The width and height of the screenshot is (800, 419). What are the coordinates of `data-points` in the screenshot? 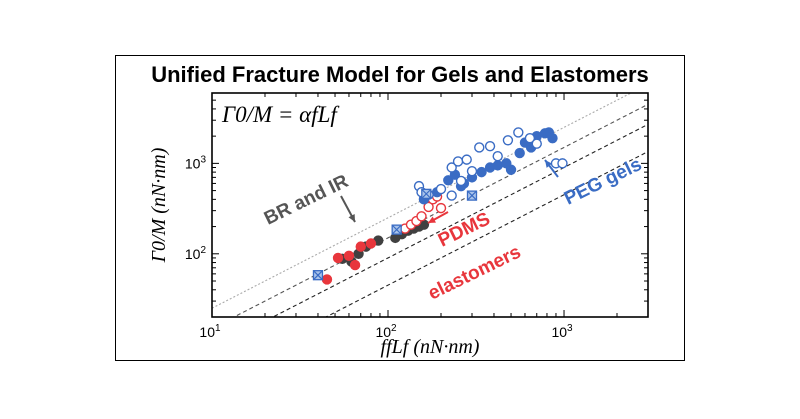 It's located at (440, 206).